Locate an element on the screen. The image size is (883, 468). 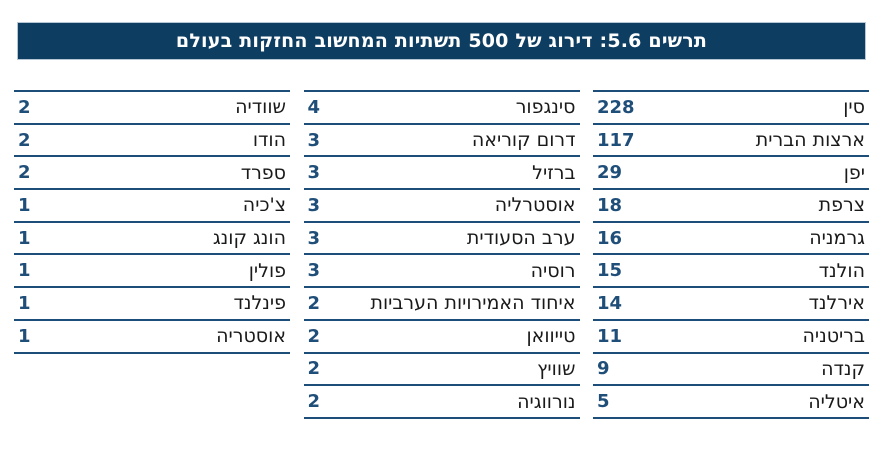
table-row: צ'כיה 1 is located at coordinates (152, 206).